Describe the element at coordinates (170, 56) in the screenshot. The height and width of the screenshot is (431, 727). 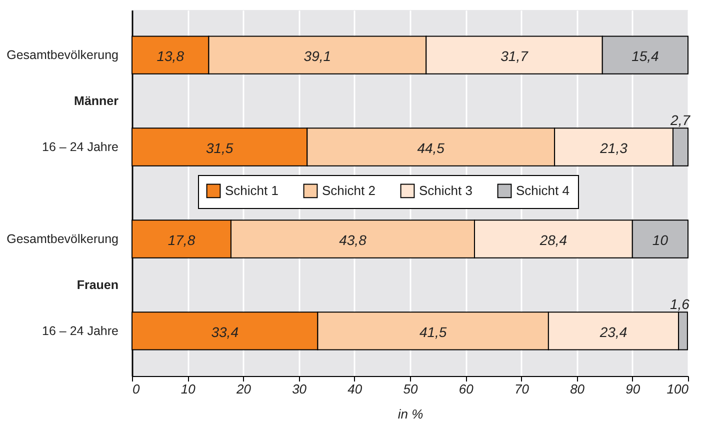
I see `data-label: 13,8` at that location.